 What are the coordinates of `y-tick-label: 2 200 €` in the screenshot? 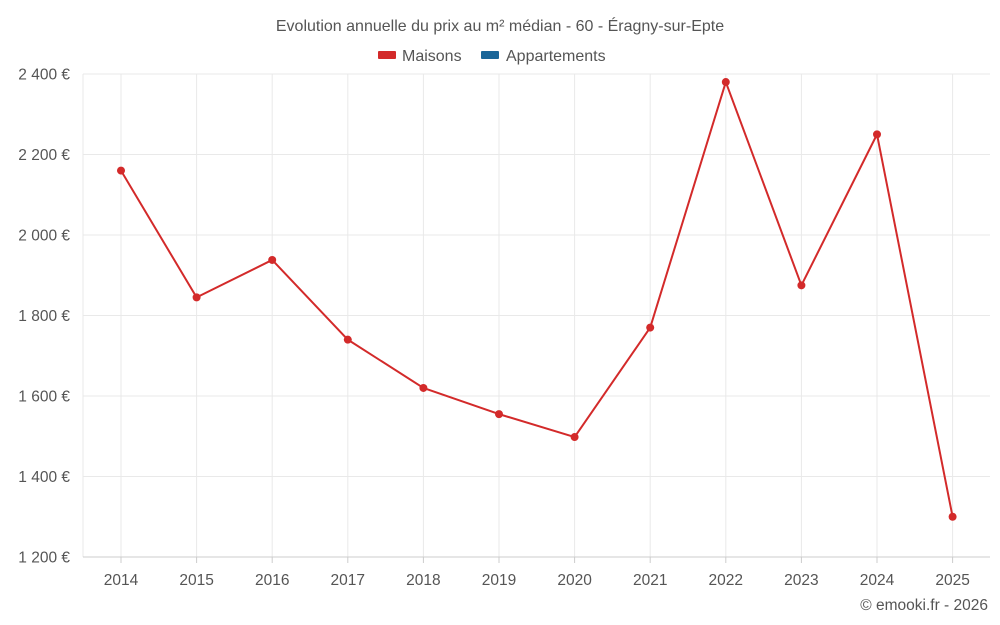 It's located at (44, 155).